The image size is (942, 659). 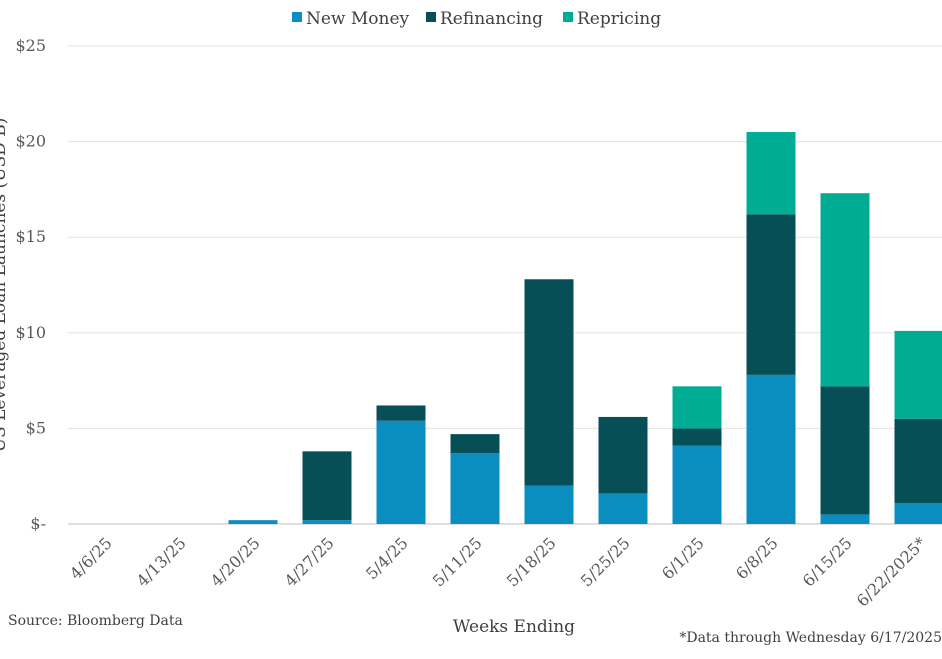 I want to click on y-tick-label: $5, so click(x=36, y=427).